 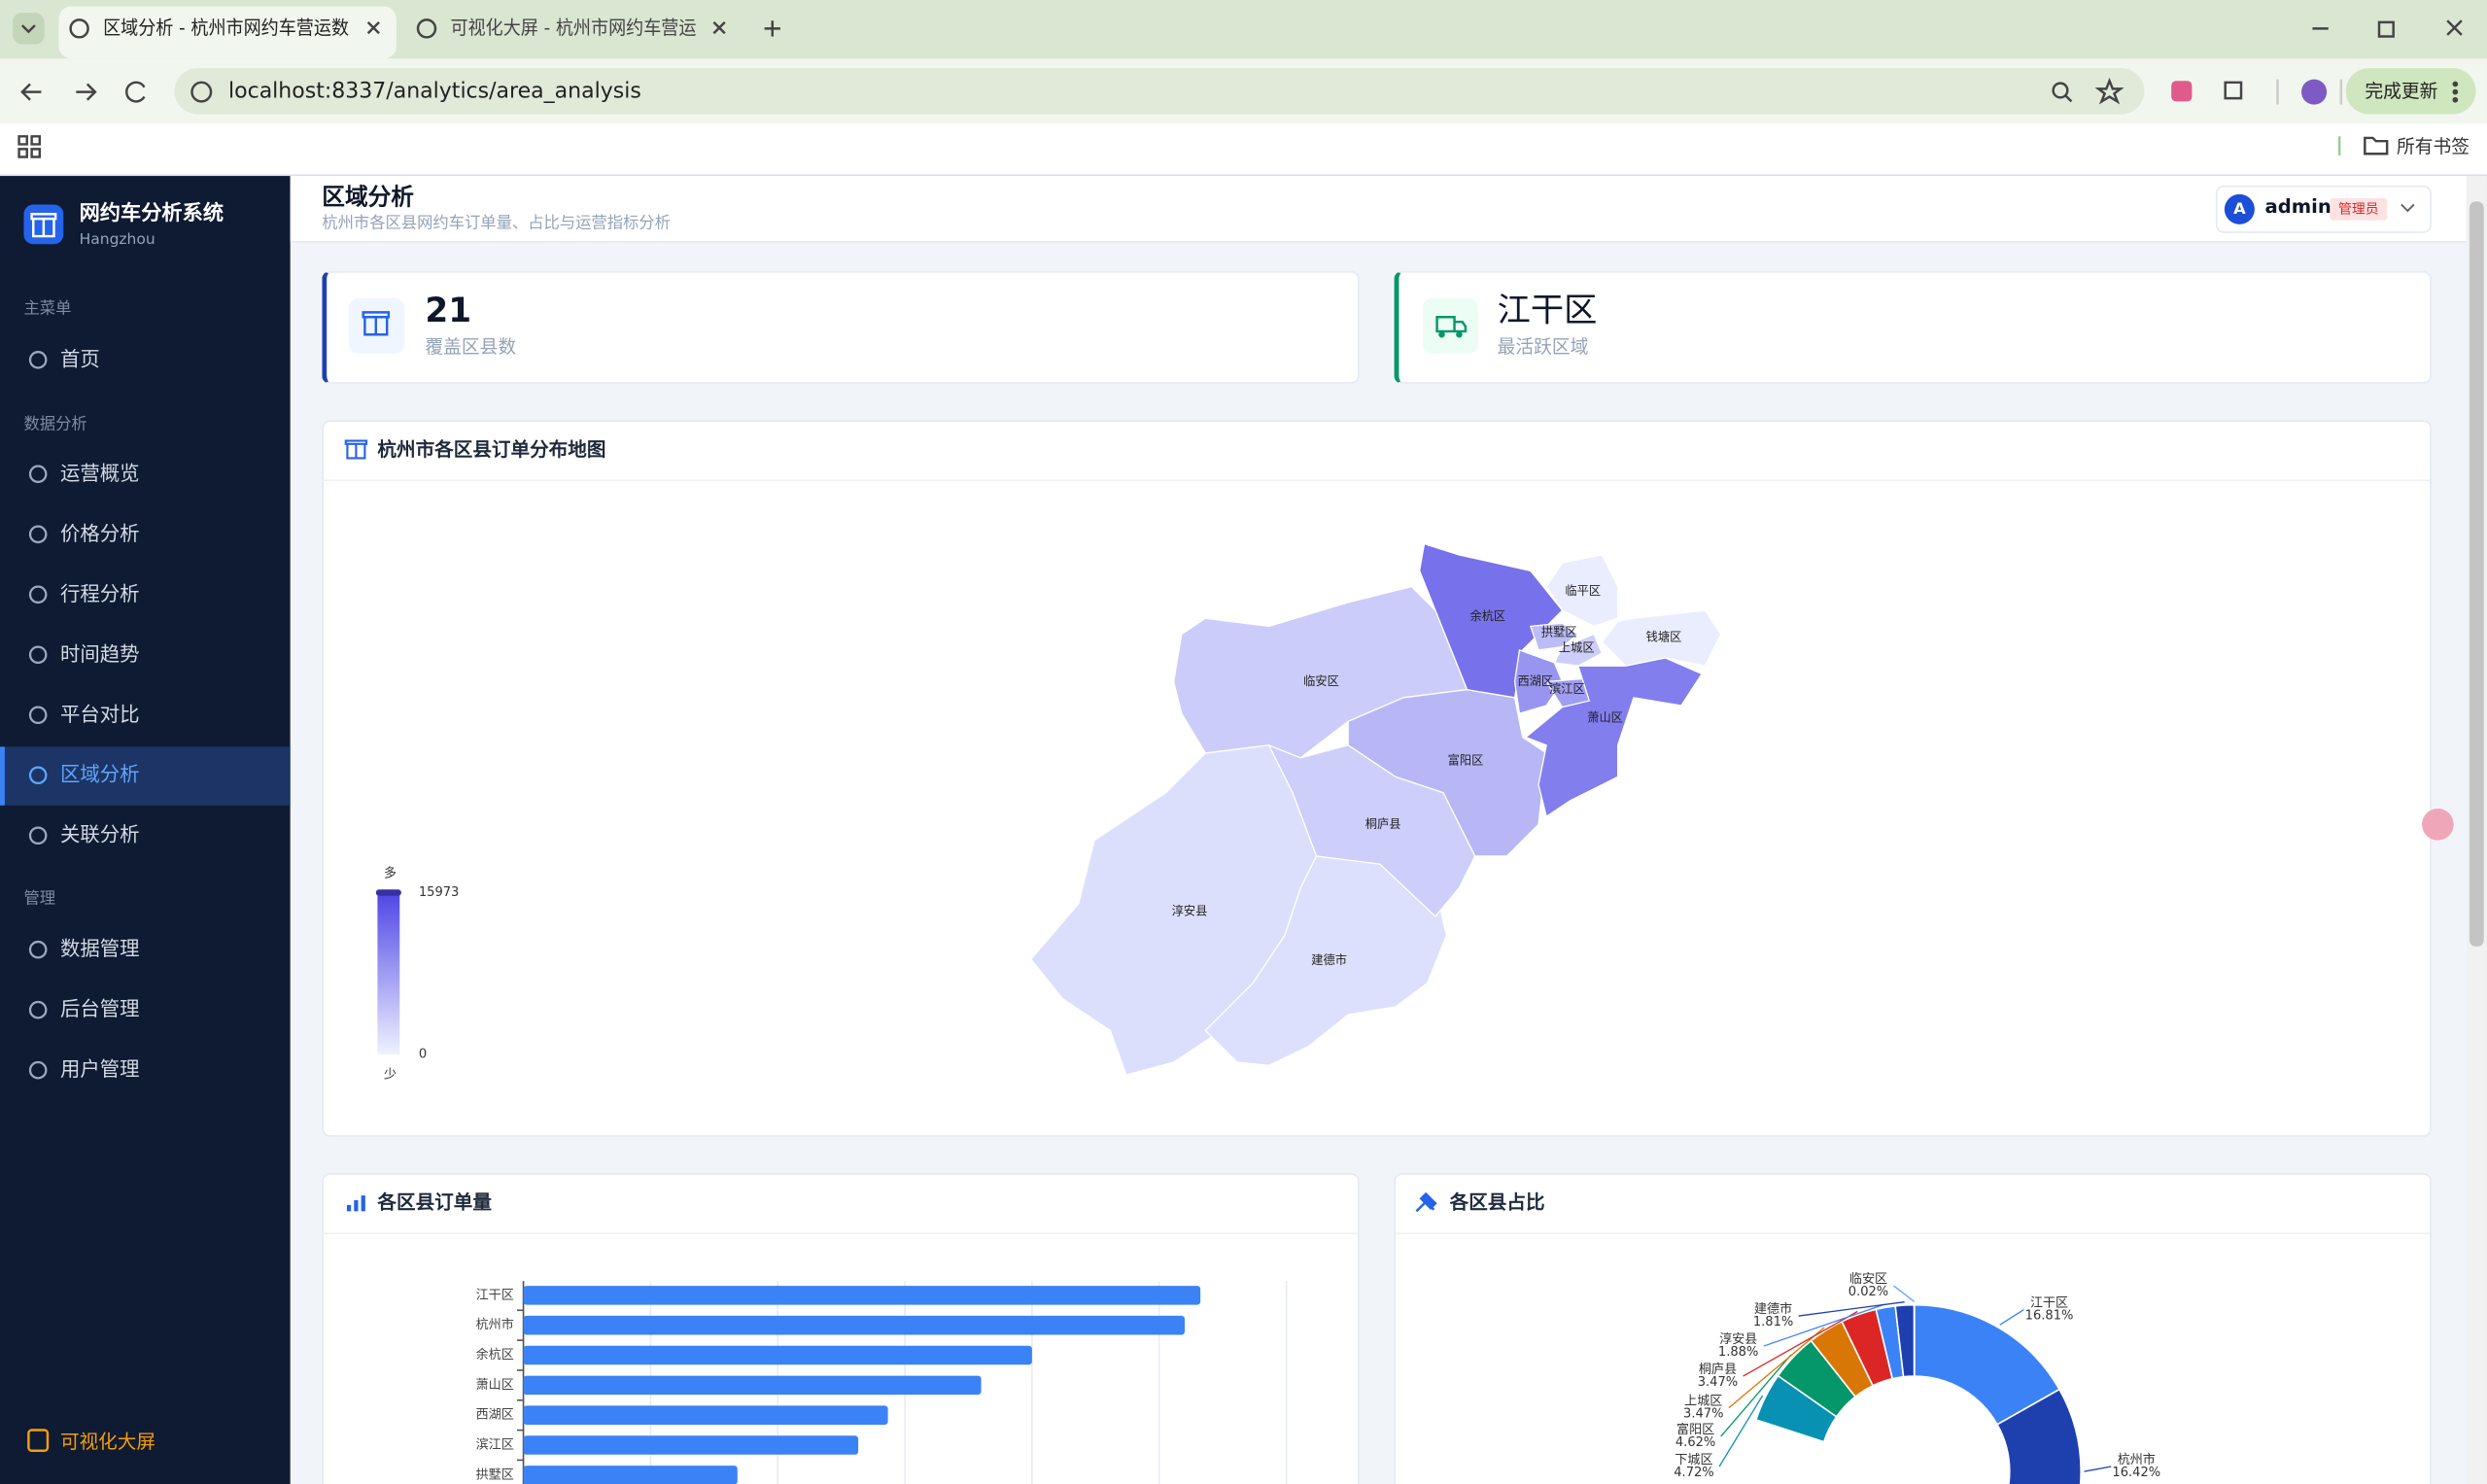 I want to click on slice-label: 杭州市, so click(x=2137, y=1459).